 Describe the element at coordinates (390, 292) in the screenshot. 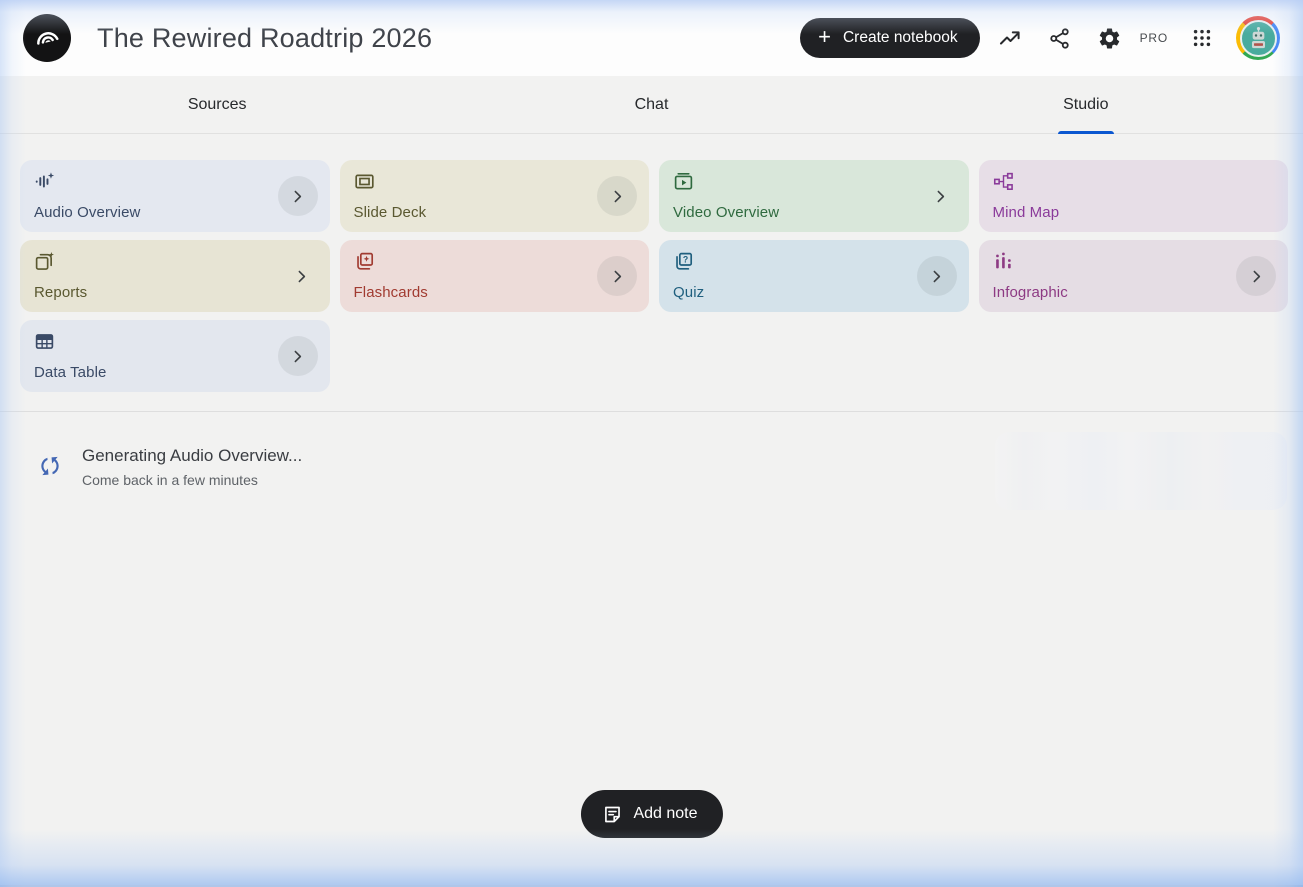

I see `card-label: Flashcards` at that location.